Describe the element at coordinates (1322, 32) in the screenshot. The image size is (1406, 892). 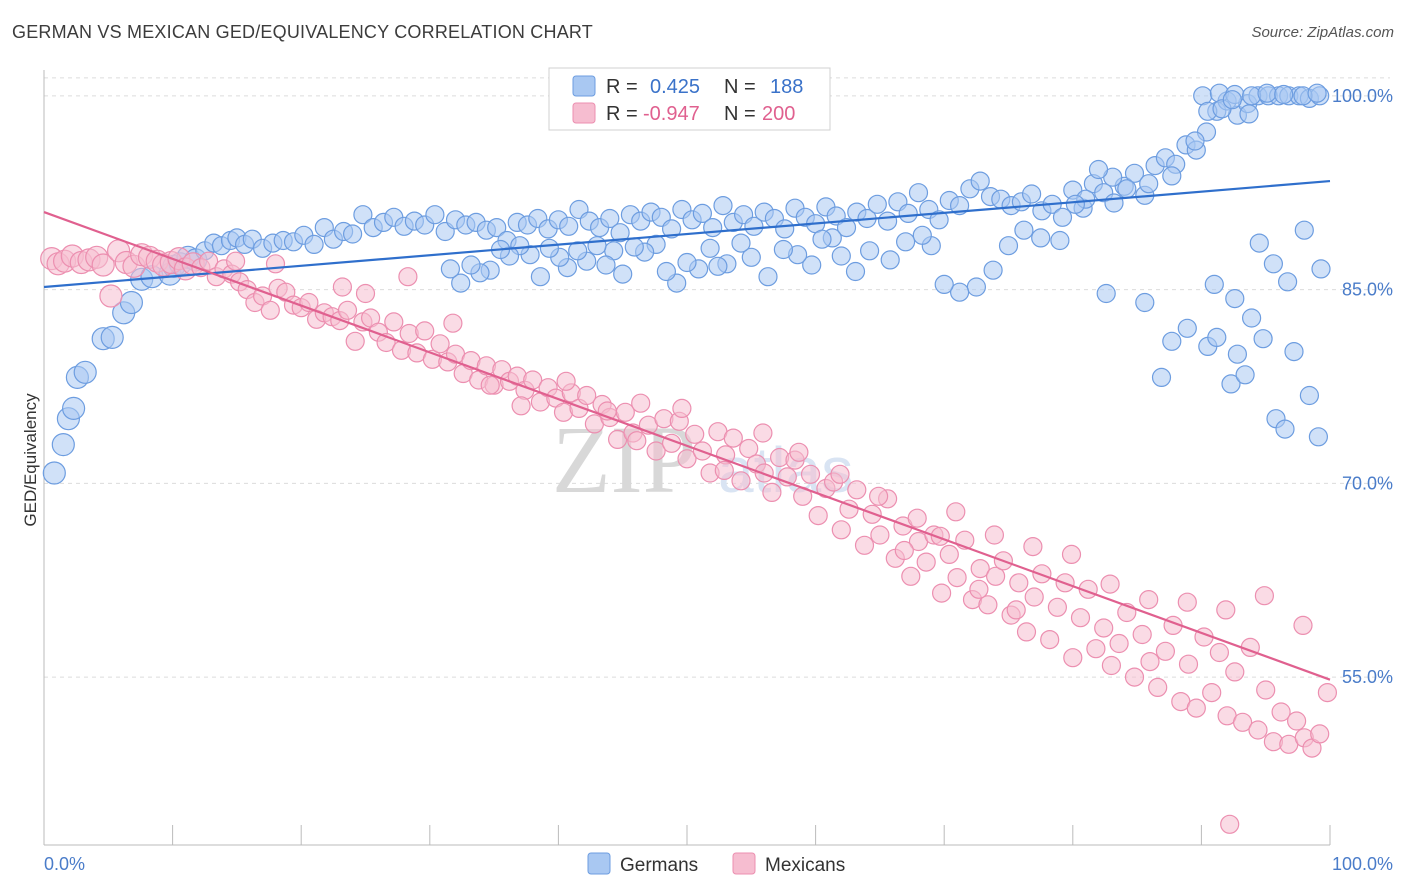
I see `source-label: Source: ZipAtlas.com` at that location.